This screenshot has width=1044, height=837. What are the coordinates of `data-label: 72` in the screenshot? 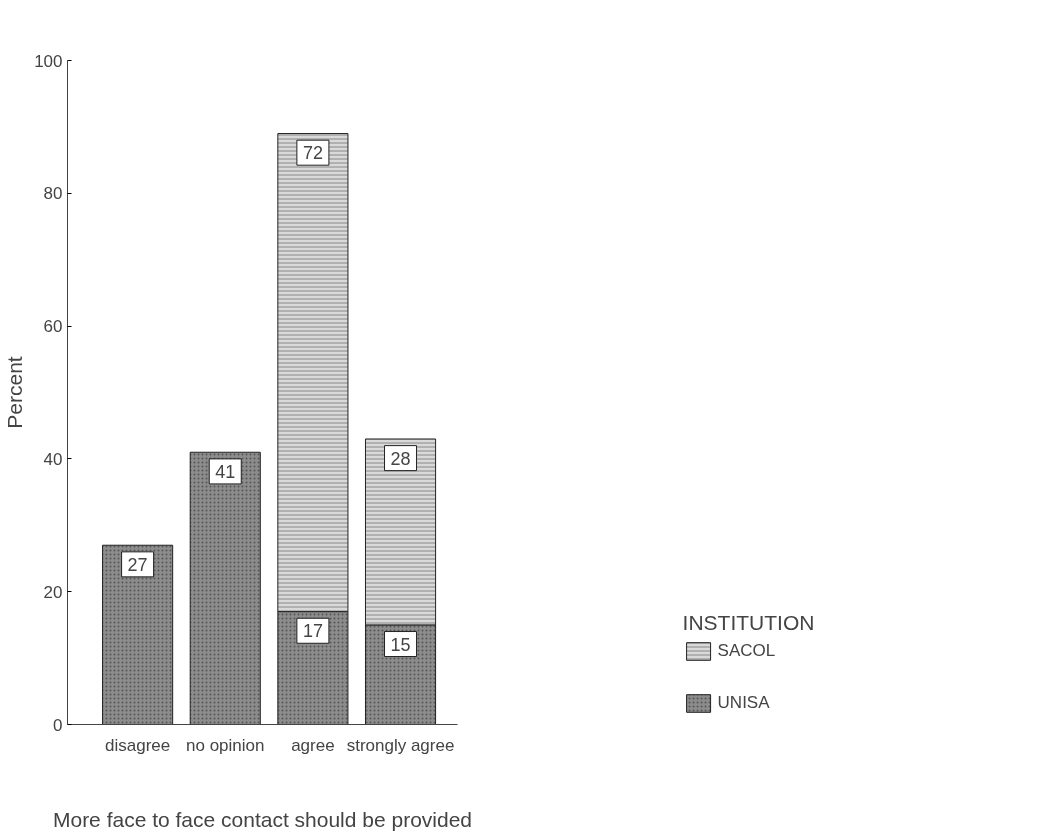 It's located at (312, 153).